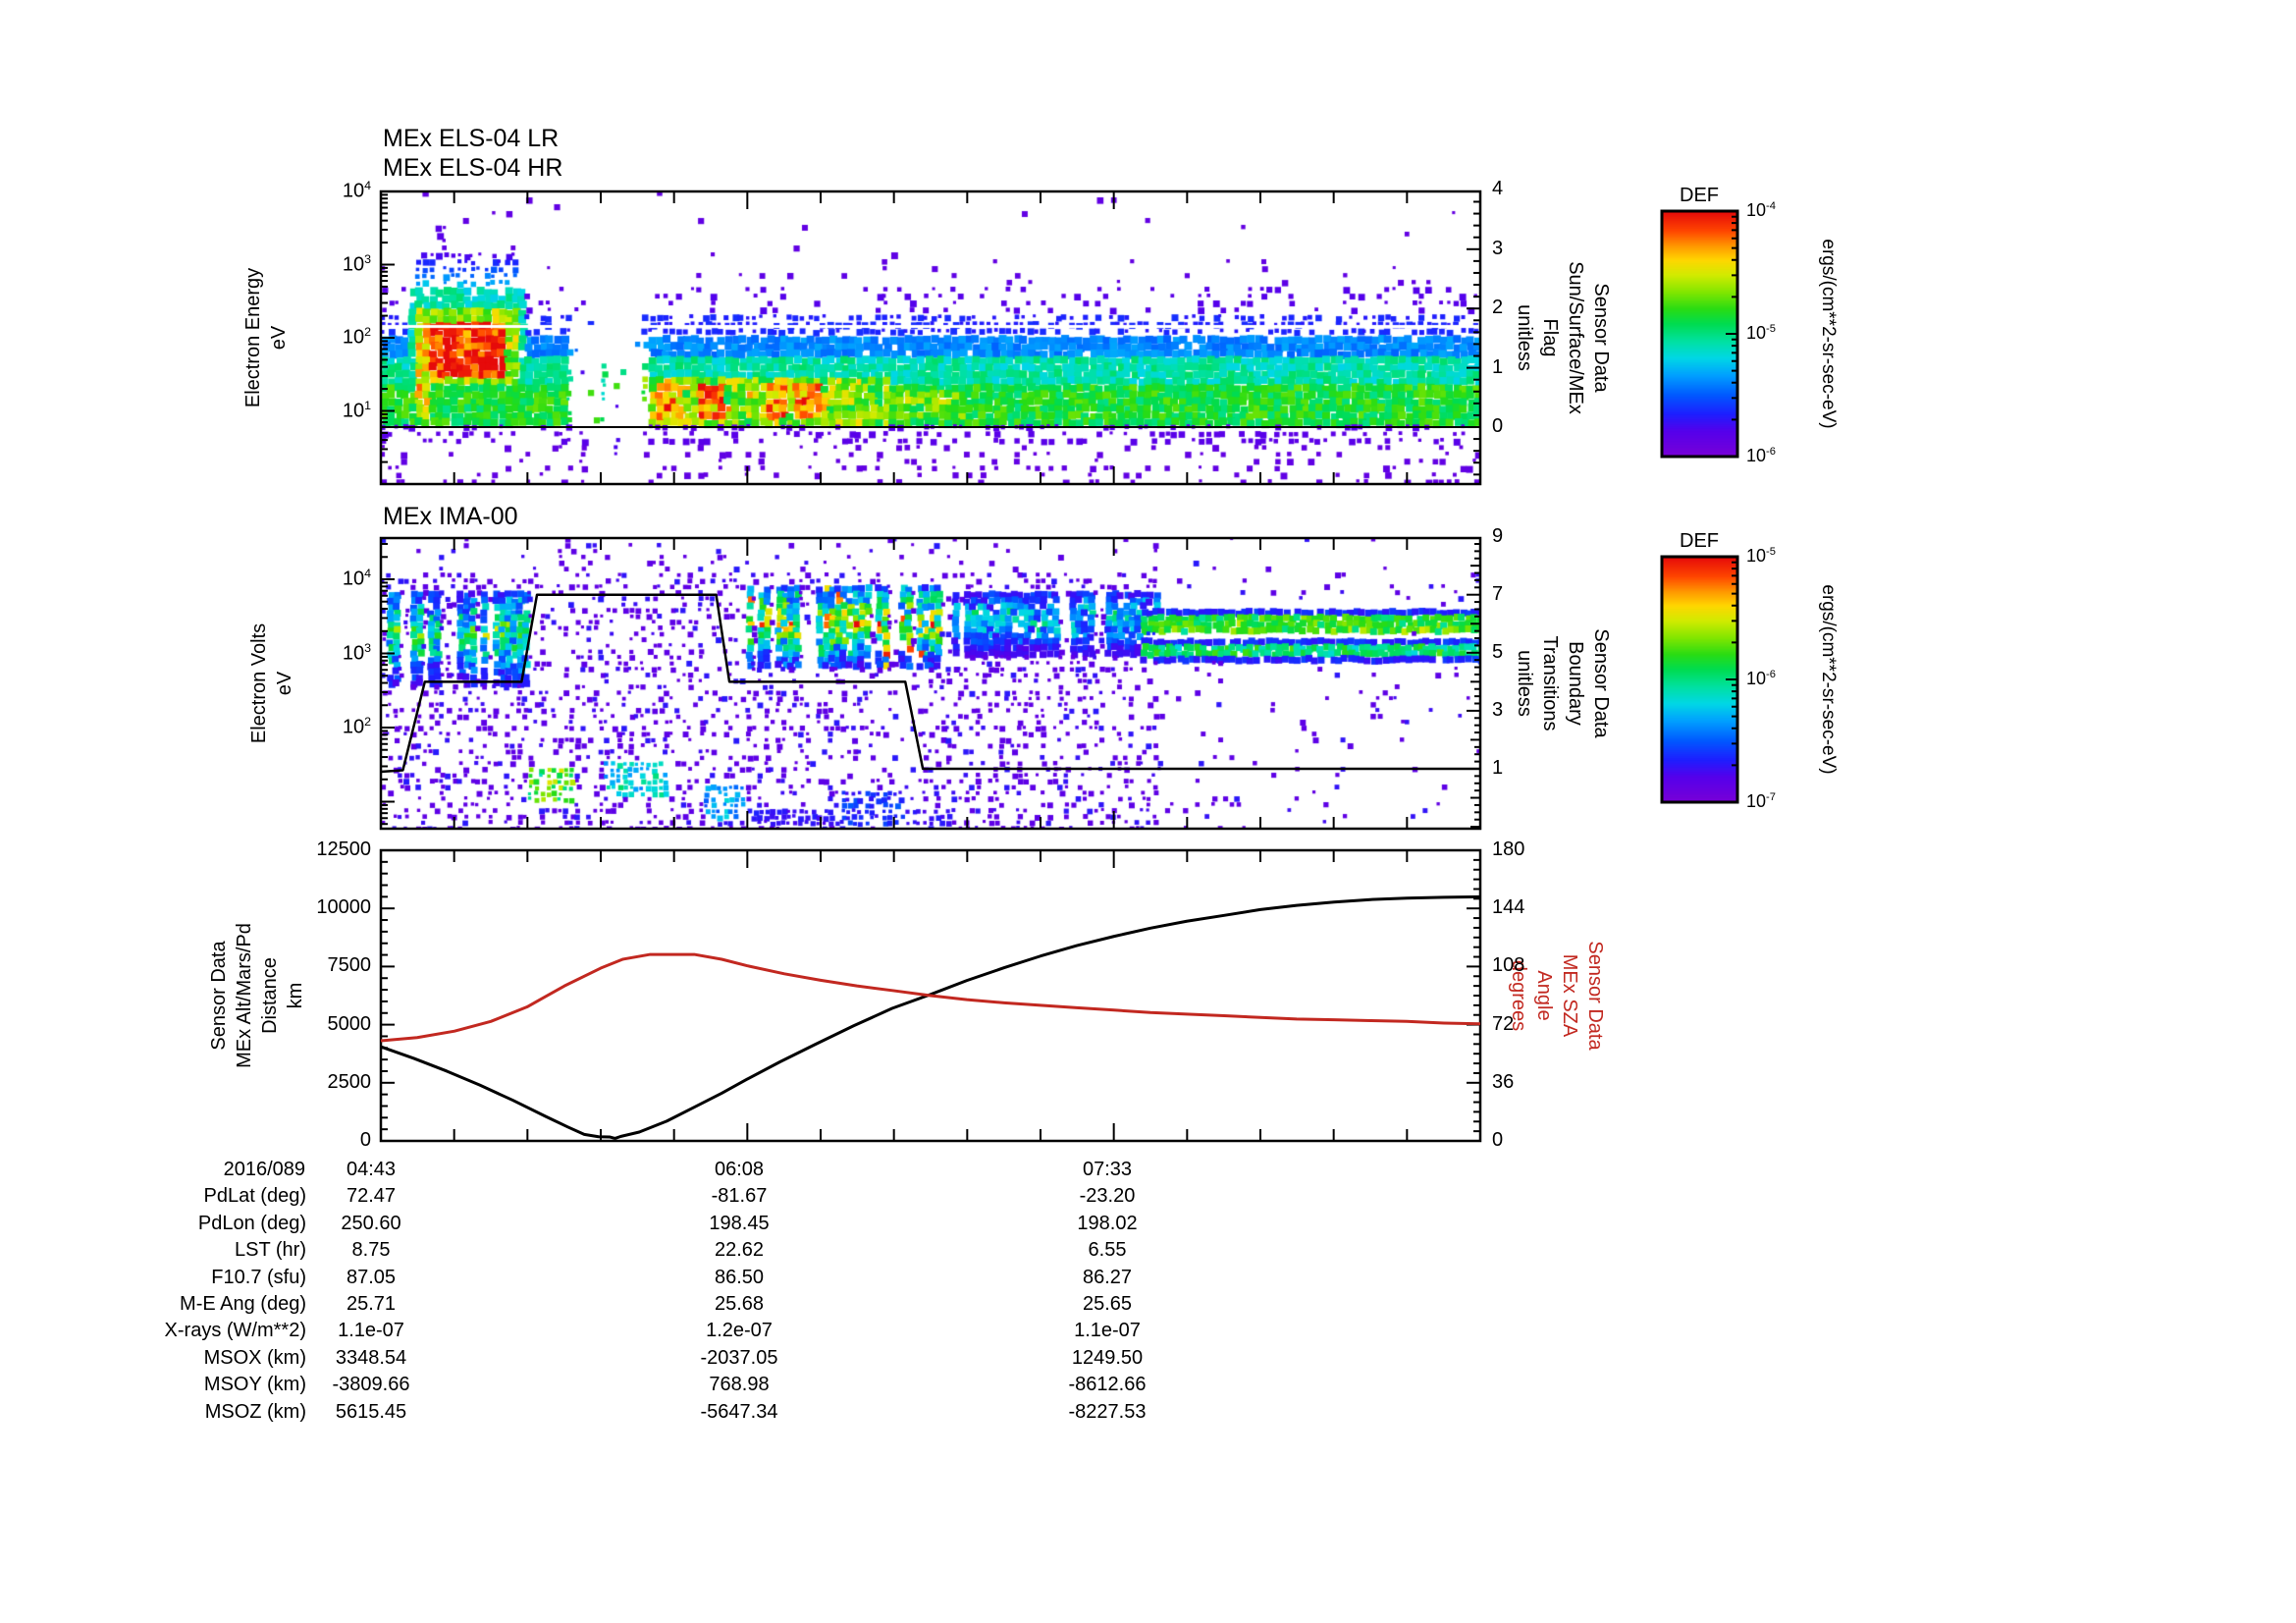 Image resolution: width=2296 pixels, height=1623 pixels. Describe the element at coordinates (739, 1196) in the screenshot. I see `table-cell-value: -81.67` at that location.